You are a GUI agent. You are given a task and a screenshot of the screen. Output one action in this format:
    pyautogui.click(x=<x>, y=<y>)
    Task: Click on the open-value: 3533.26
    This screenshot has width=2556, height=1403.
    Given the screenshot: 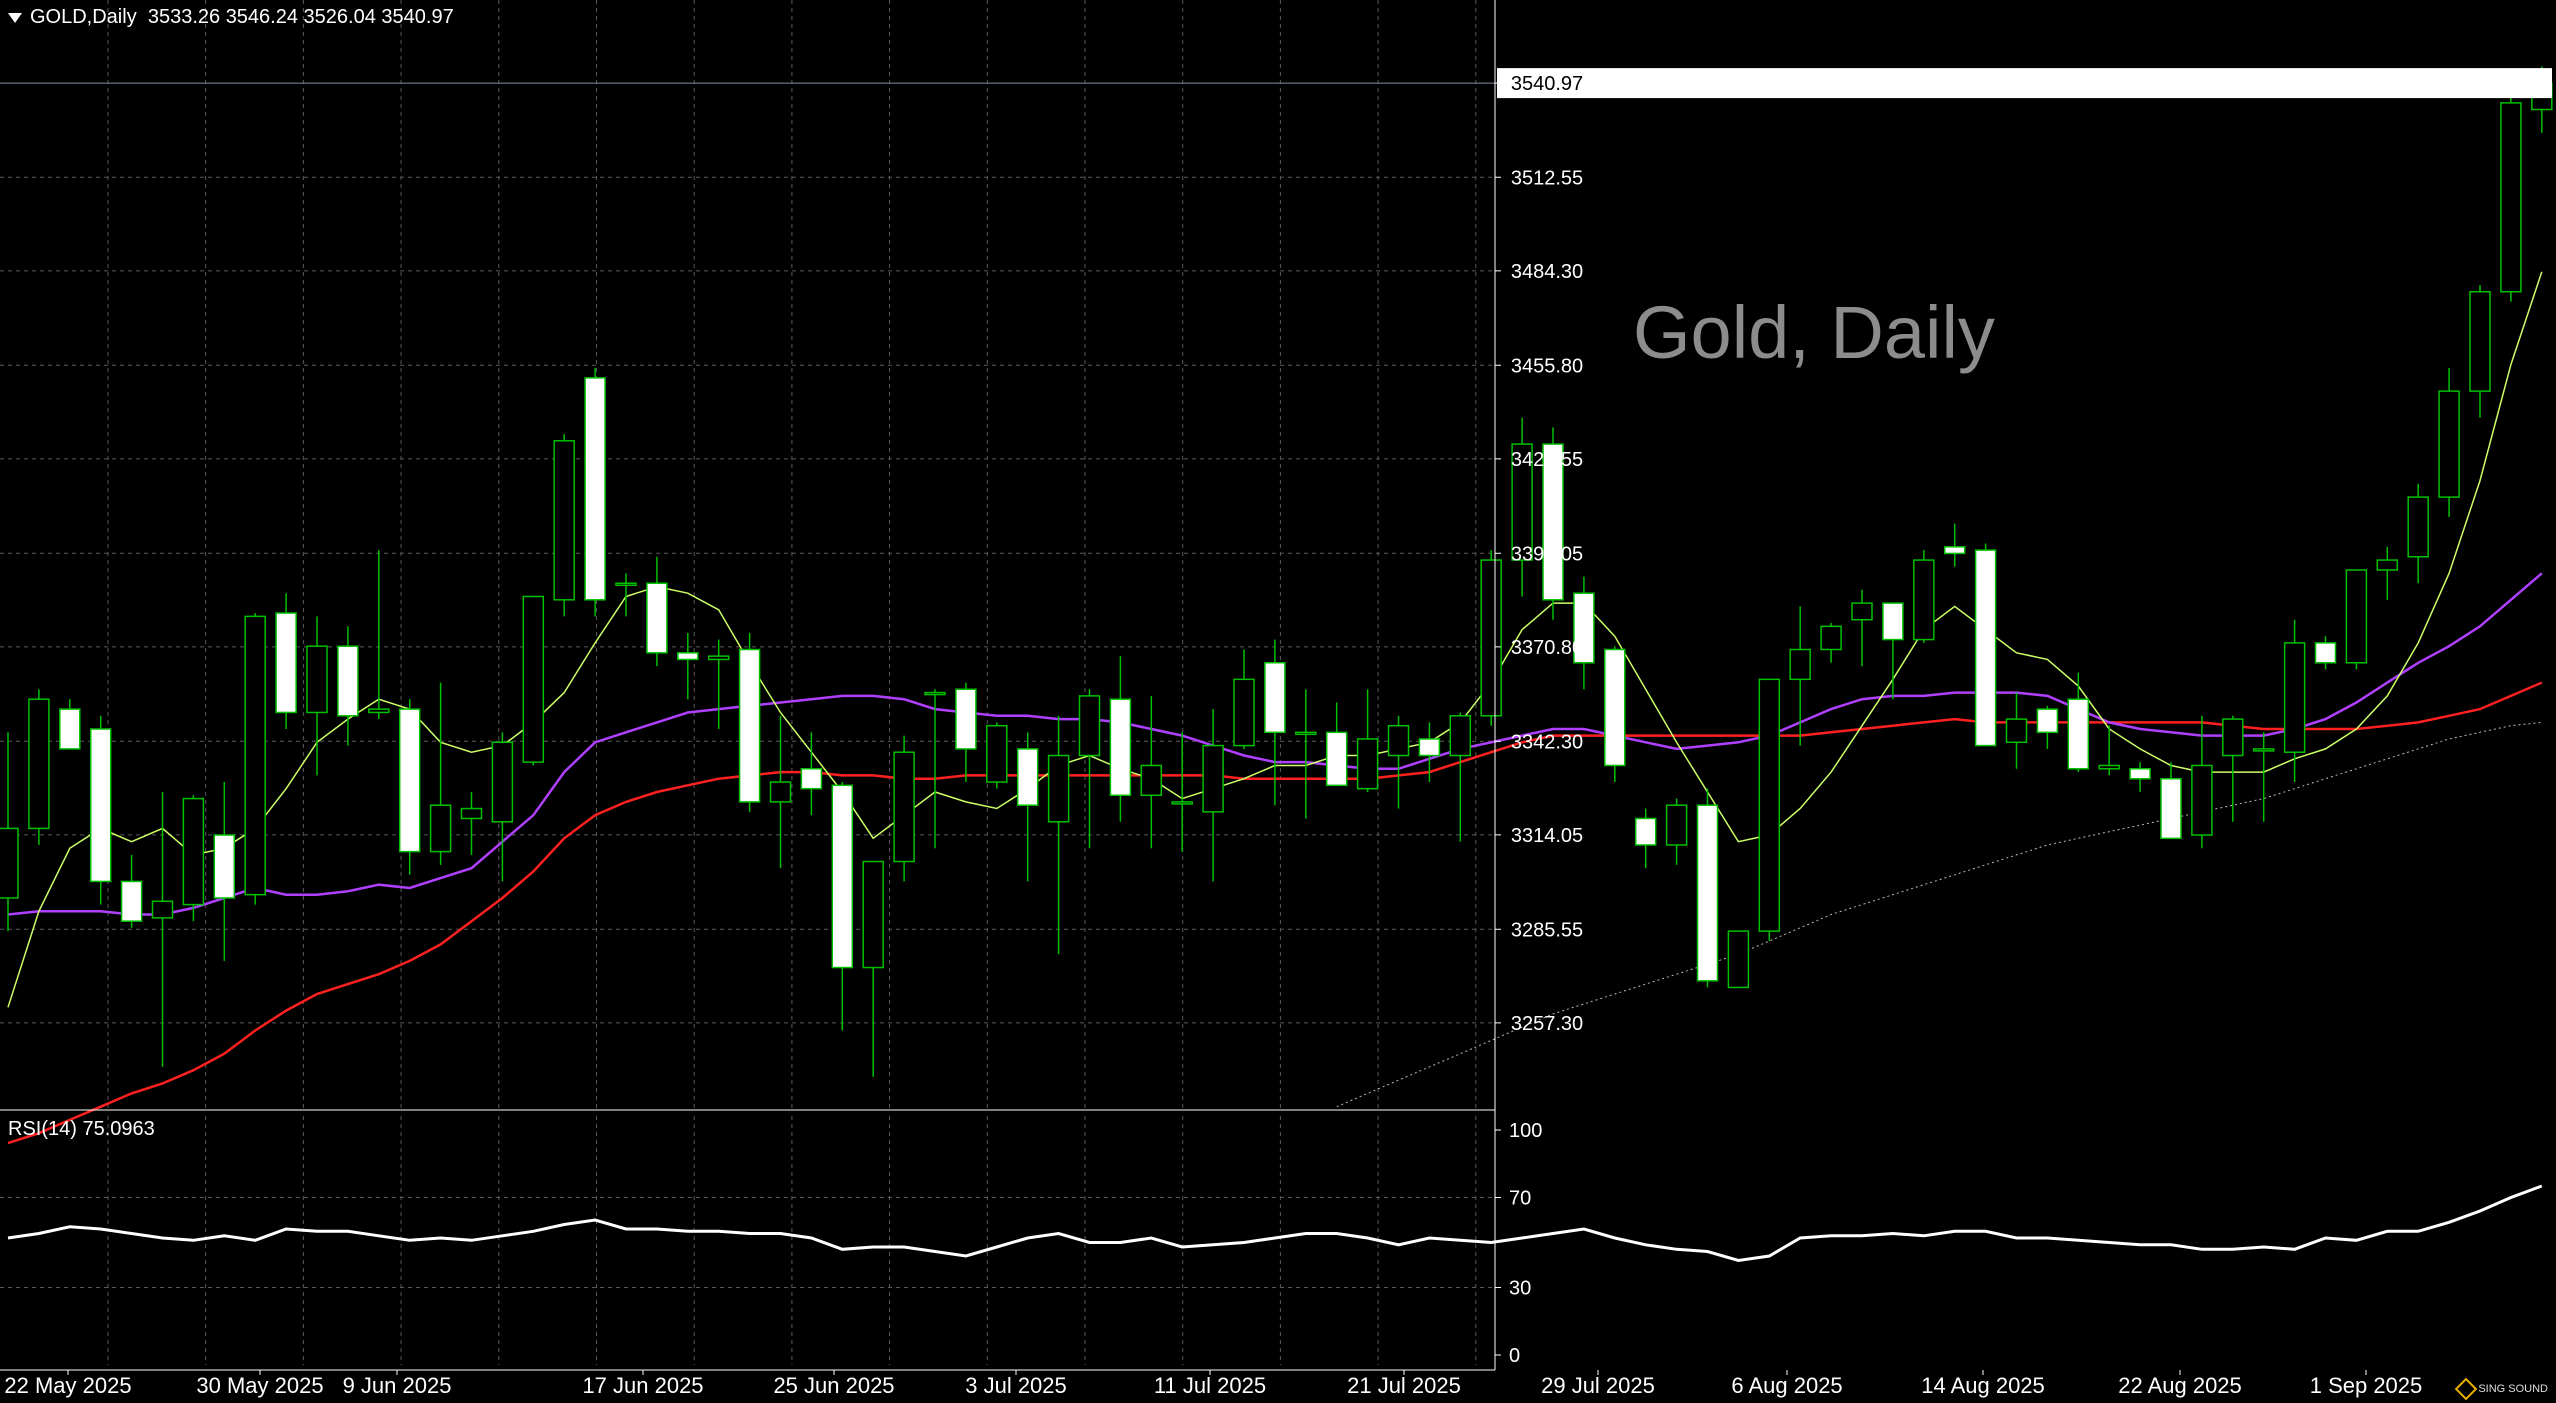 What is the action you would take?
    pyautogui.click(x=184, y=17)
    